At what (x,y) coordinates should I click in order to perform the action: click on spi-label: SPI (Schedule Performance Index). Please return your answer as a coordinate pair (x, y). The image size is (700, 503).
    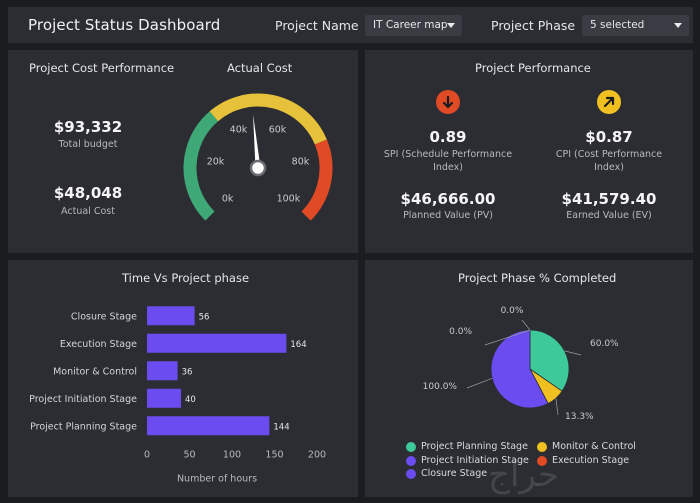
    Looking at the image, I should click on (448, 161).